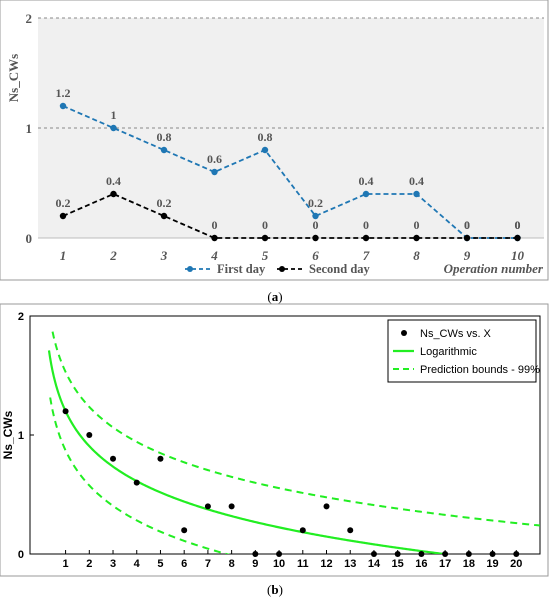  I want to click on panel-a-ytick-label: 2, so click(29, 18).